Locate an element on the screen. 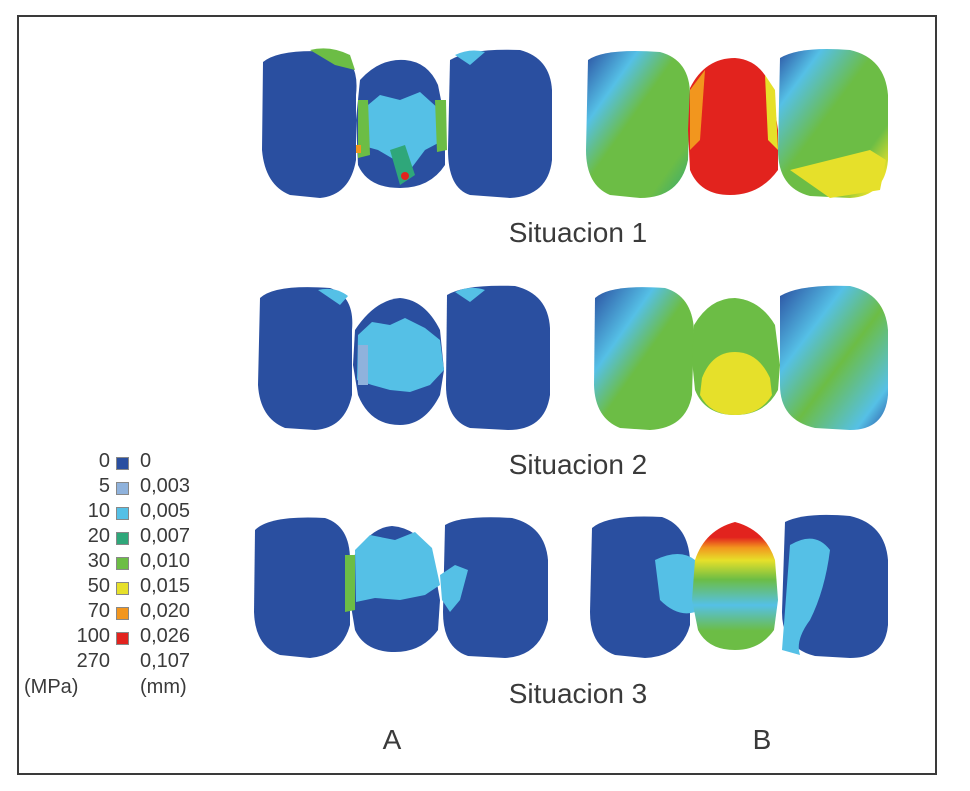 Image resolution: width=970 pixels, height=791 pixels. legend-row: 10 0,005 is located at coordinates (107, 512).